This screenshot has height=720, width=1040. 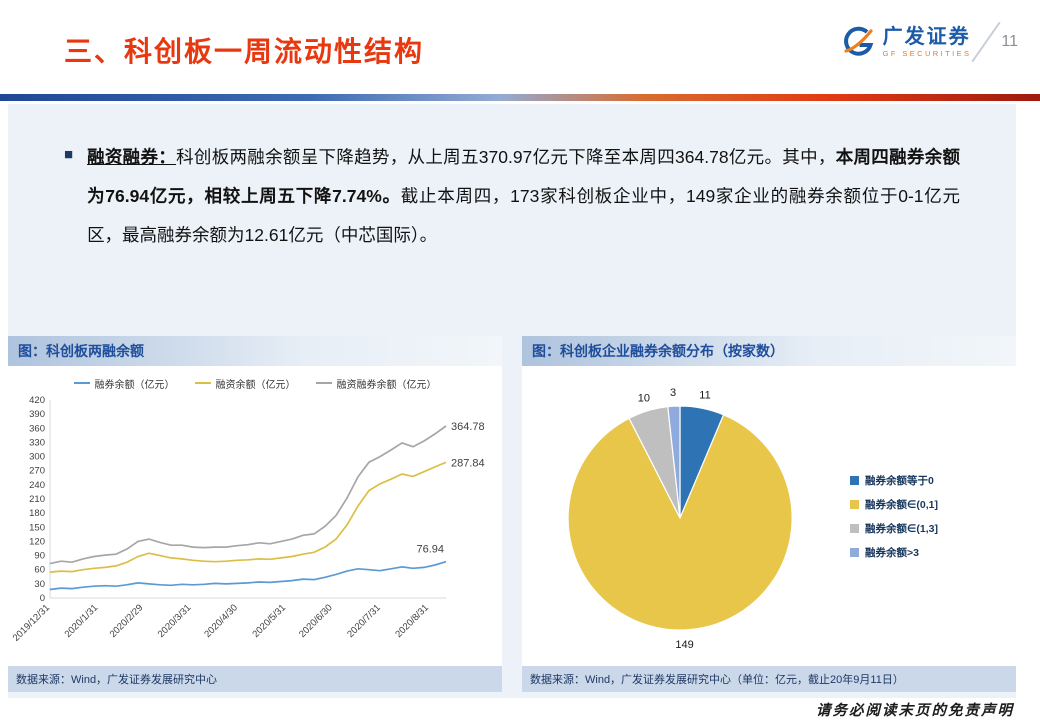 What do you see at coordinates (468, 463) in the screenshot?
I see `svg-text: 287.84` at bounding box center [468, 463].